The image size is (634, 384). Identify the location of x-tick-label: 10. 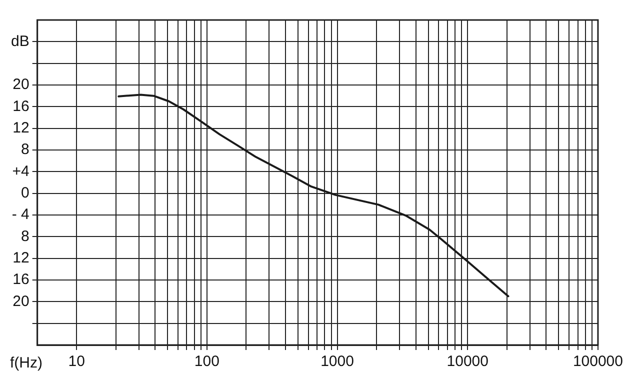
(76, 361).